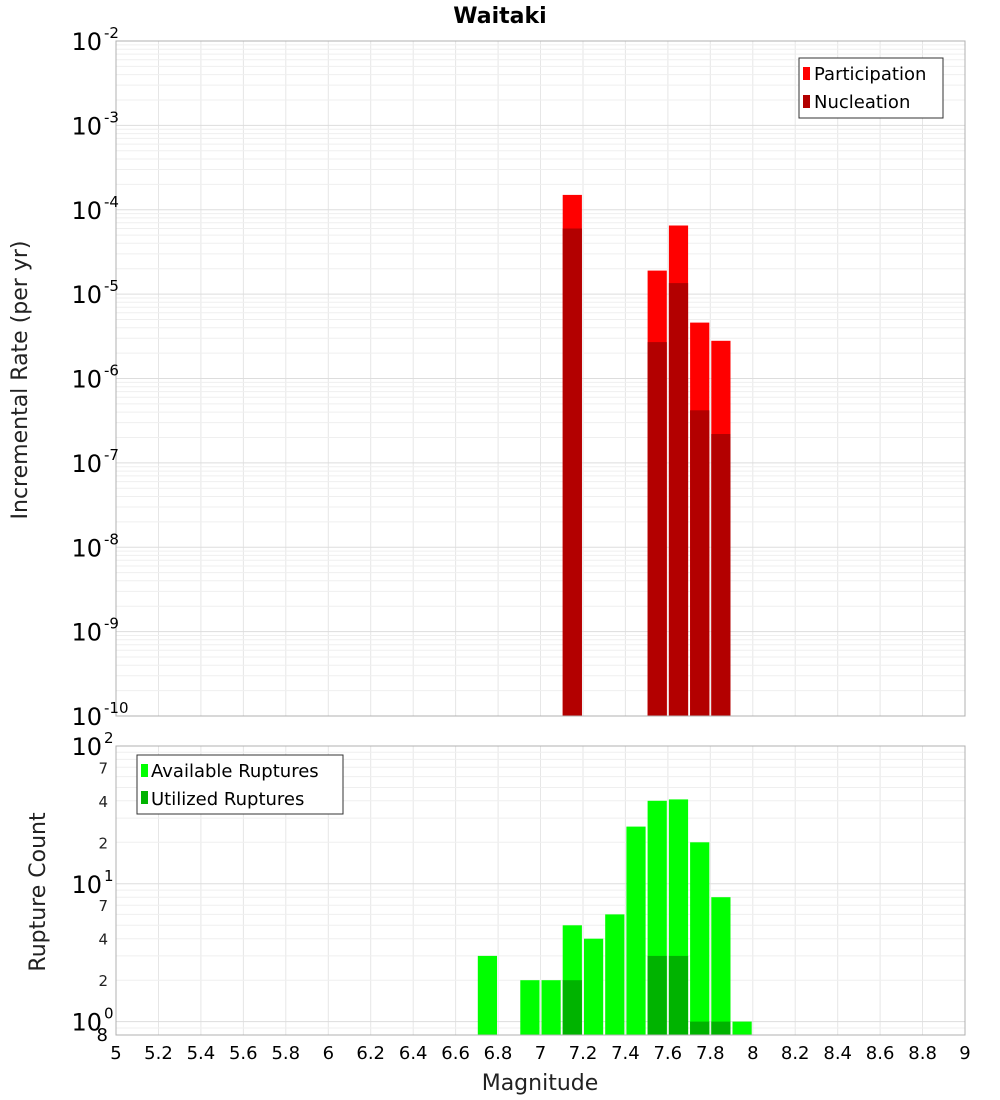  I want to click on x-tick-label: 6.8, so click(498, 1053).